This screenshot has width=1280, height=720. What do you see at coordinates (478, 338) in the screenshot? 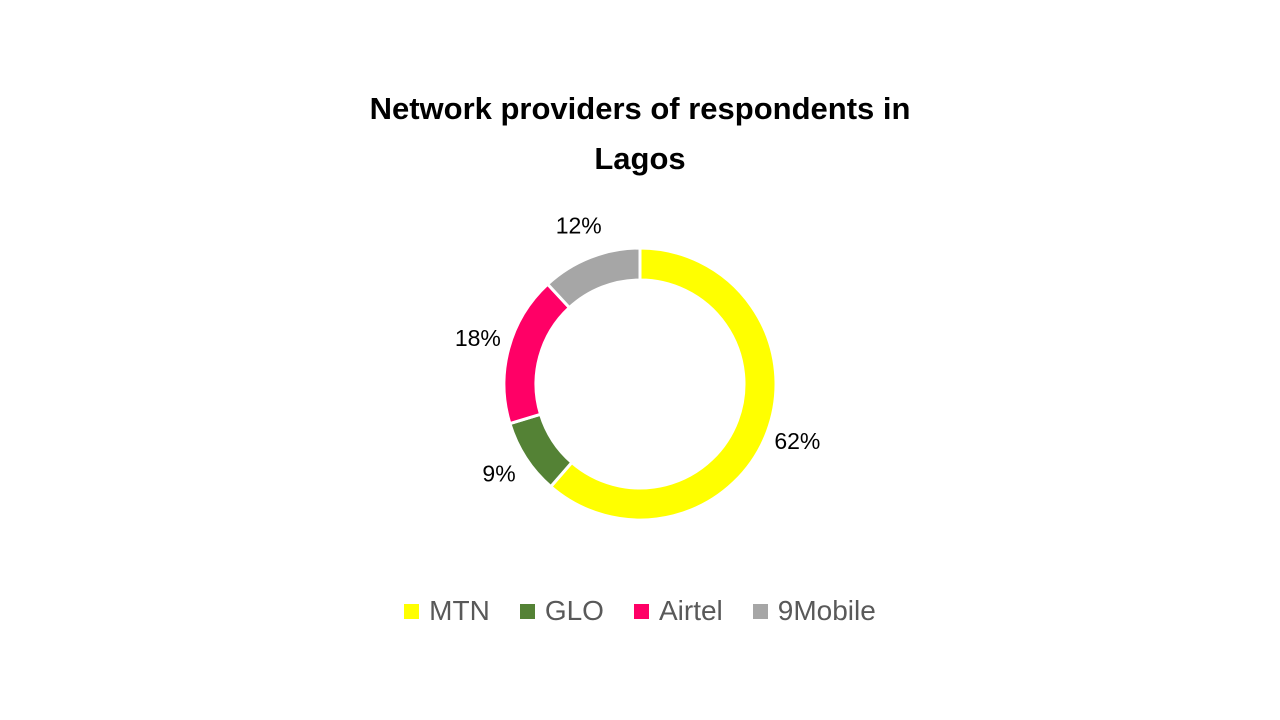
I see `data-label: 18%` at bounding box center [478, 338].